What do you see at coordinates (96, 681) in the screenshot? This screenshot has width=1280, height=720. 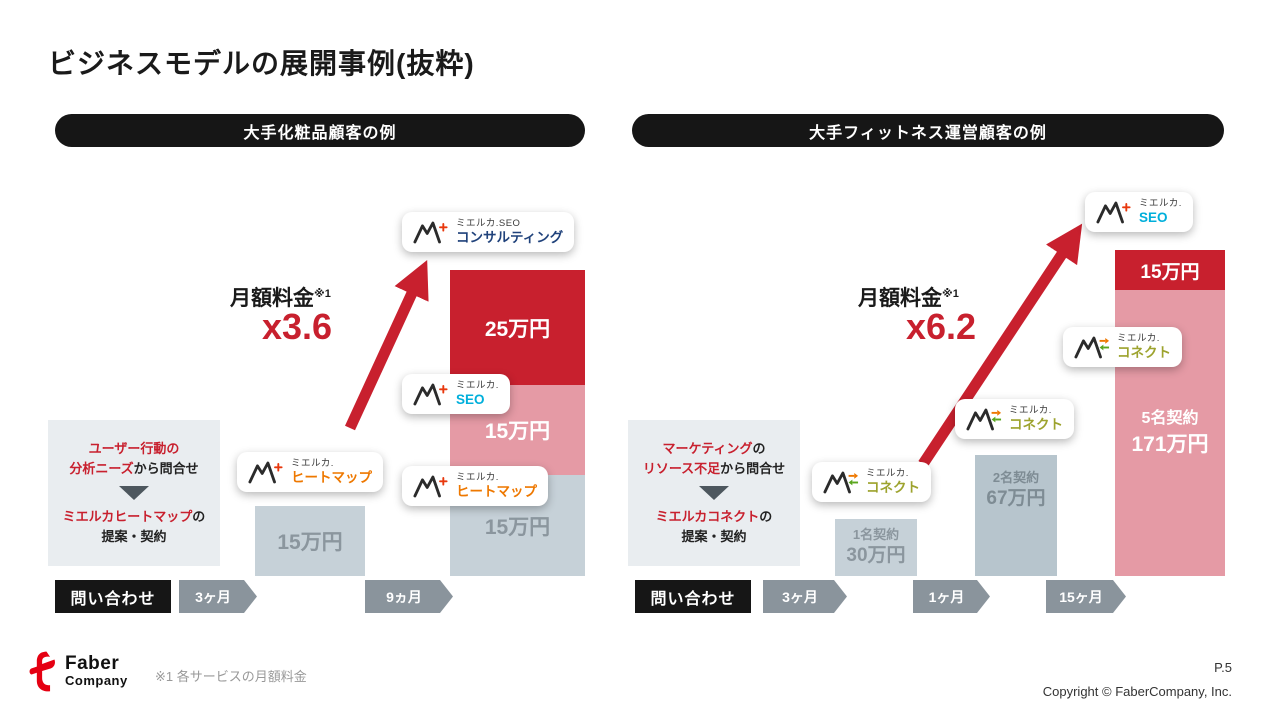 I see `logo-text-company: Company` at bounding box center [96, 681].